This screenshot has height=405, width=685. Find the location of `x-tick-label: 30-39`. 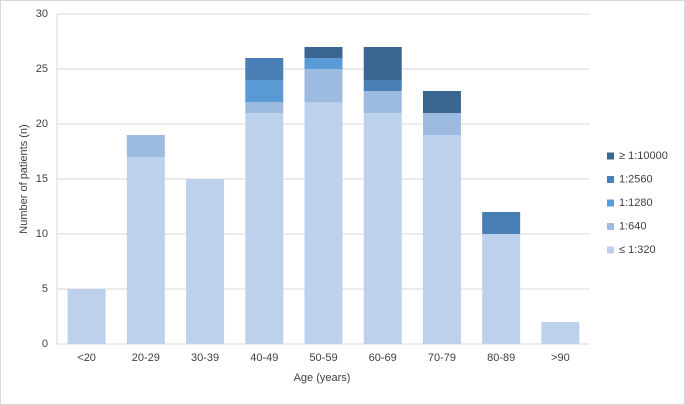

x-tick-label: 30-39 is located at coordinates (205, 358).